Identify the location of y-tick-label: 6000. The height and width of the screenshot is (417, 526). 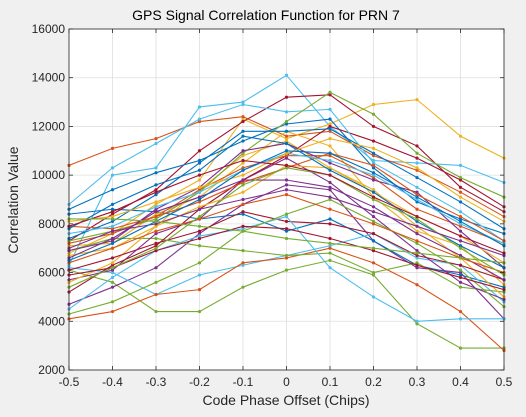
(51, 273).